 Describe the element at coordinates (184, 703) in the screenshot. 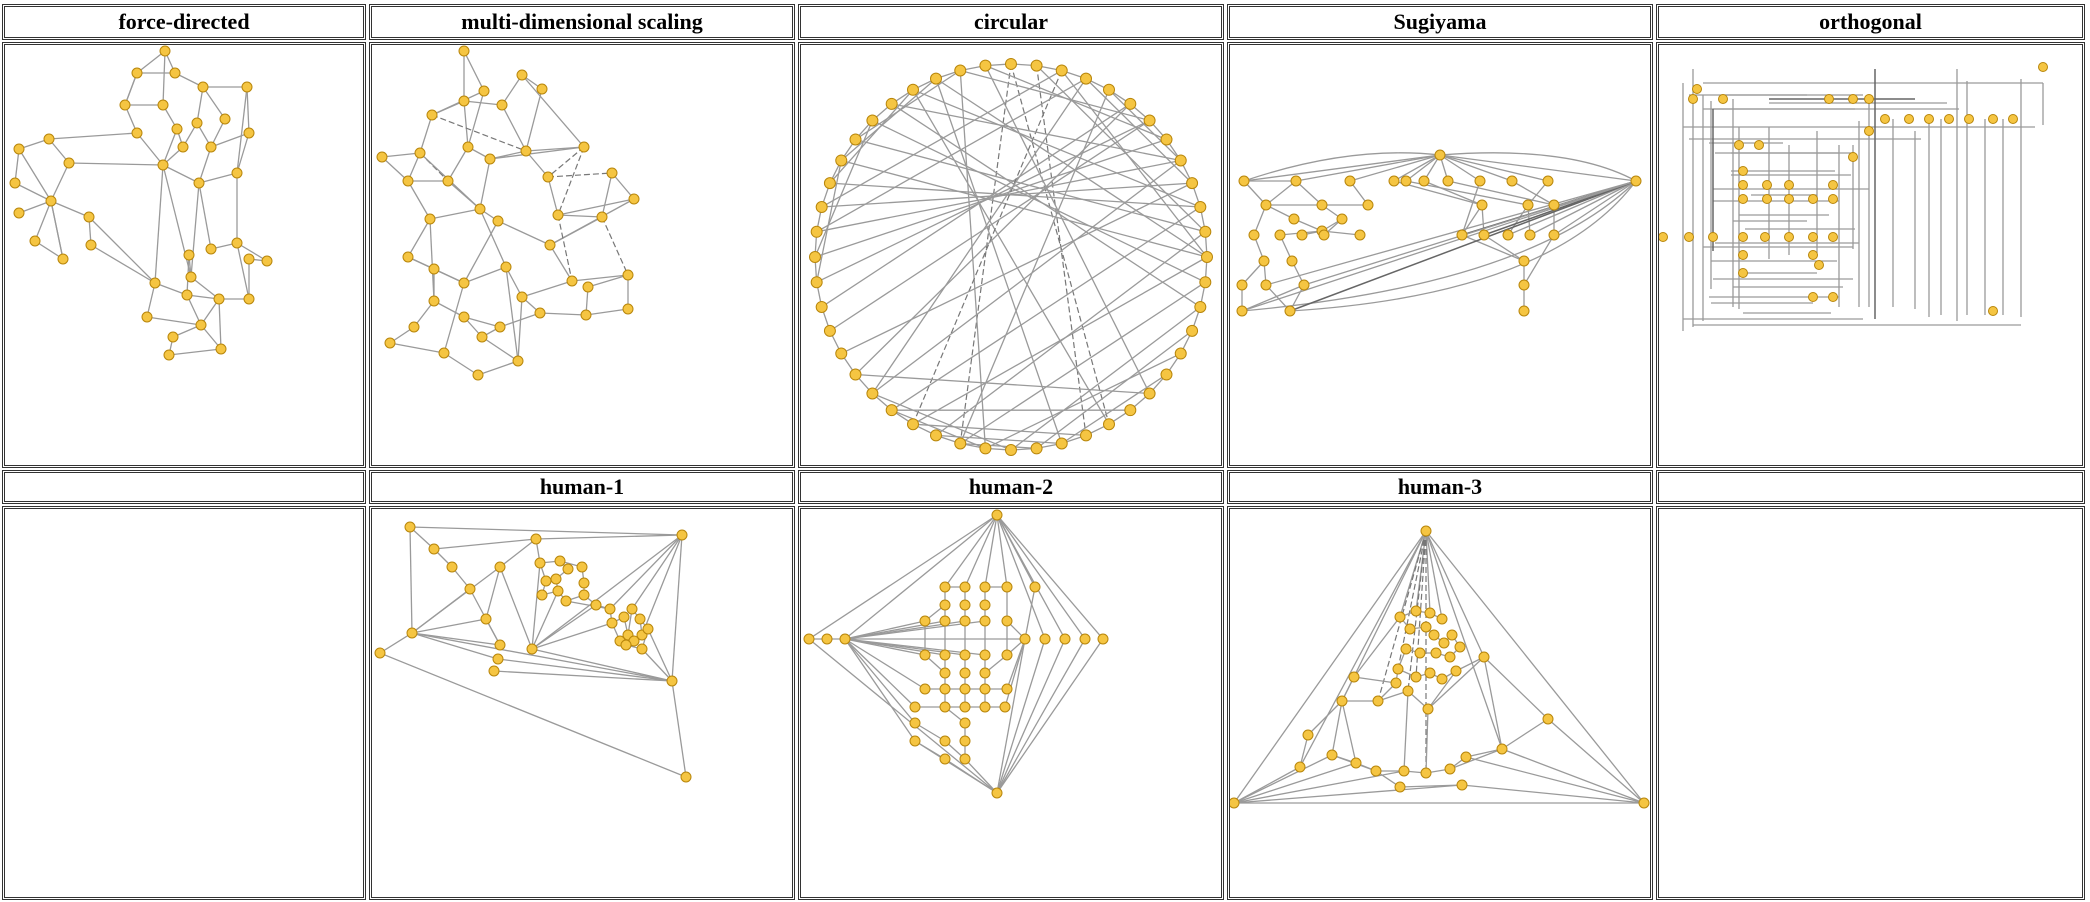

I see `panel-empty-left` at that location.